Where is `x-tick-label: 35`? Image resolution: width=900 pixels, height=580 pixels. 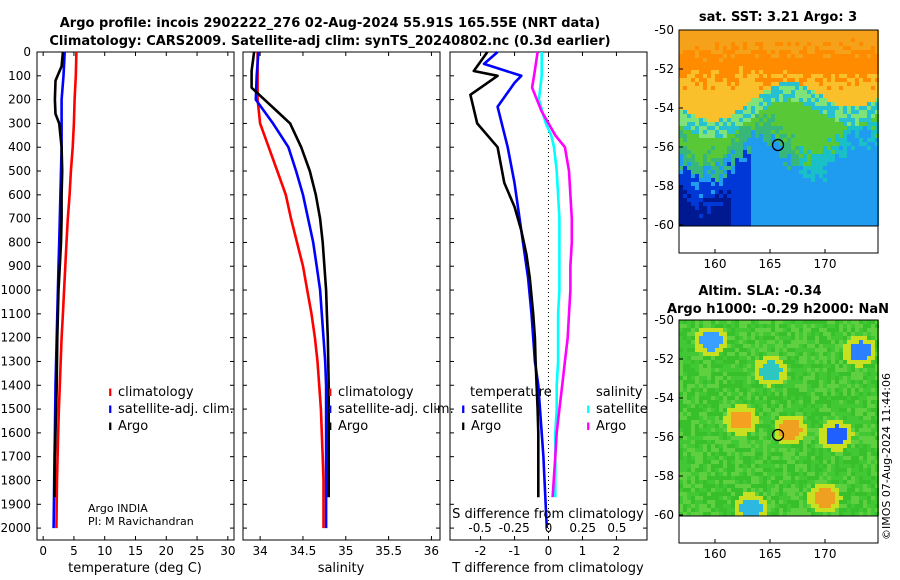
x-tick-label: 35 is located at coordinates (345, 551).